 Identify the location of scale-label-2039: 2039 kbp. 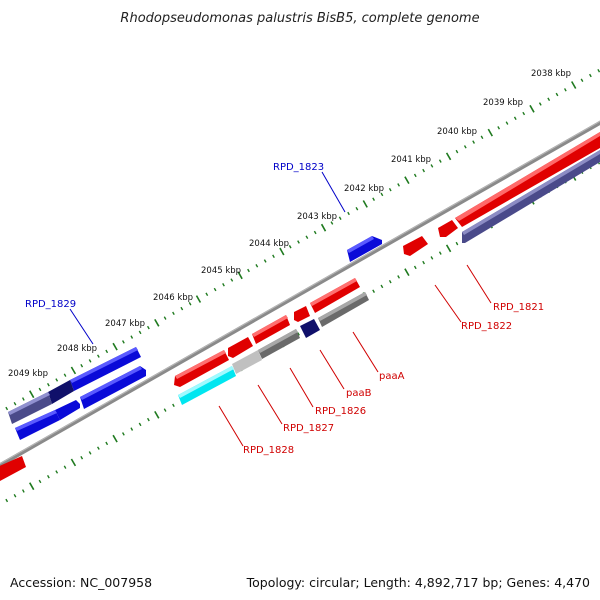
(503, 103).